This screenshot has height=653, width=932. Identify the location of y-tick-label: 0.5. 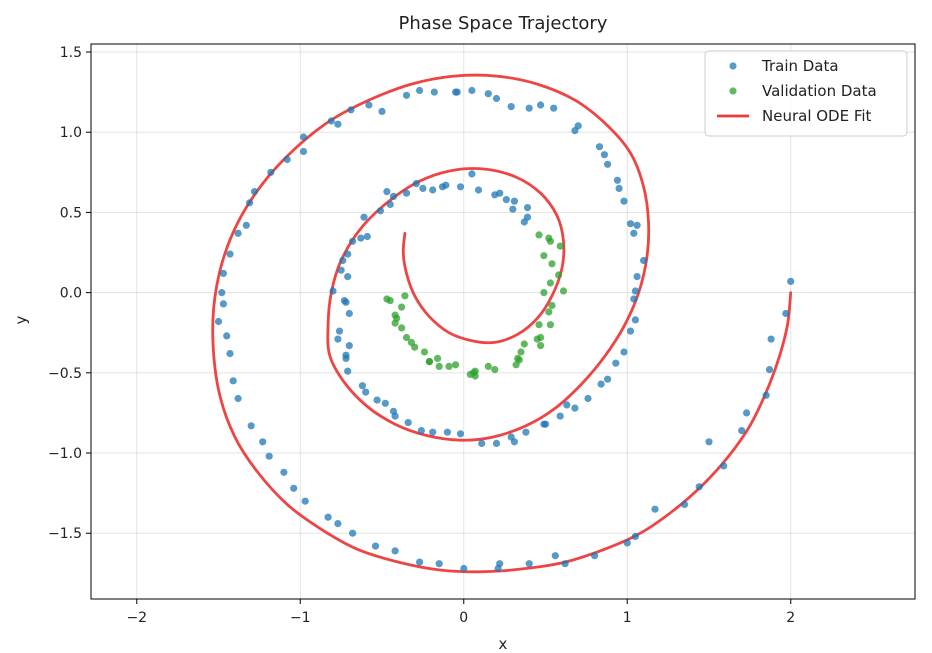
(71, 213).